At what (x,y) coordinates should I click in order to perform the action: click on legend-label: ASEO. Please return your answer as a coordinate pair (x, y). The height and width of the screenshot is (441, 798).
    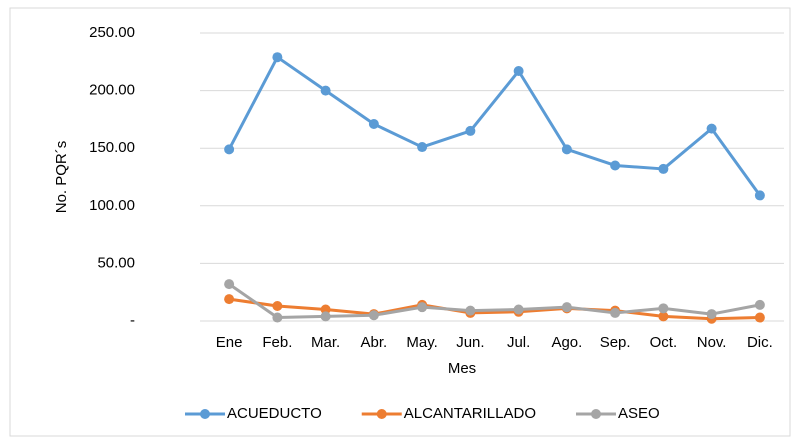
    Looking at the image, I should click on (639, 413).